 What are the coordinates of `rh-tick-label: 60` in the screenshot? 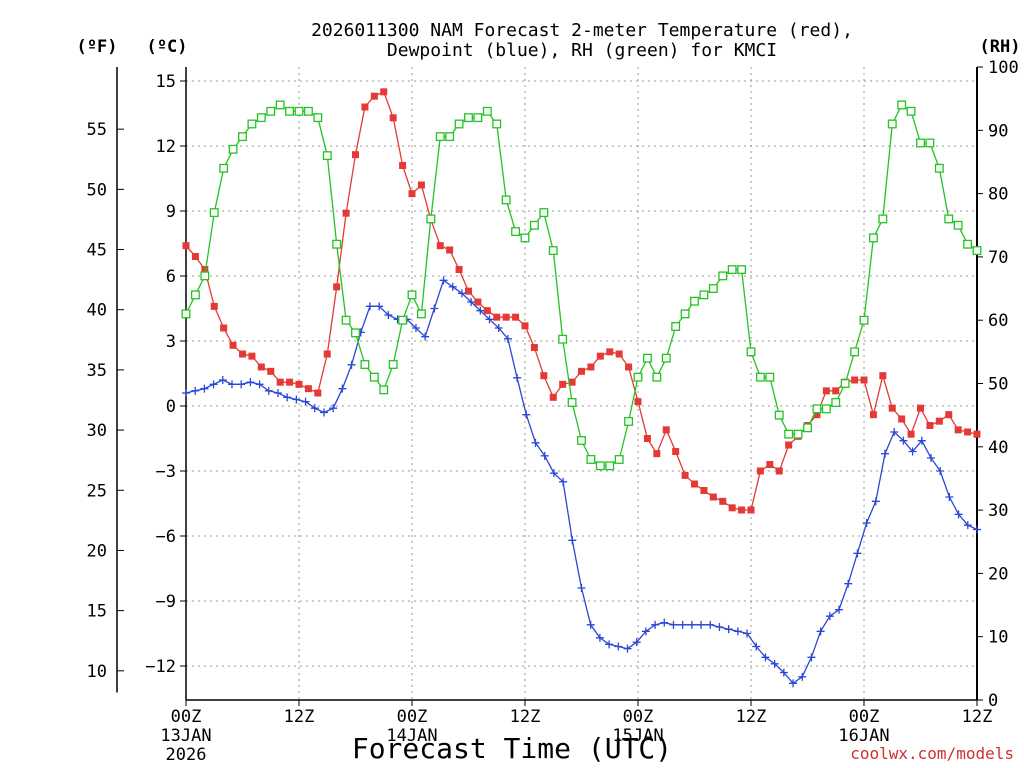 It's located at (998, 321).